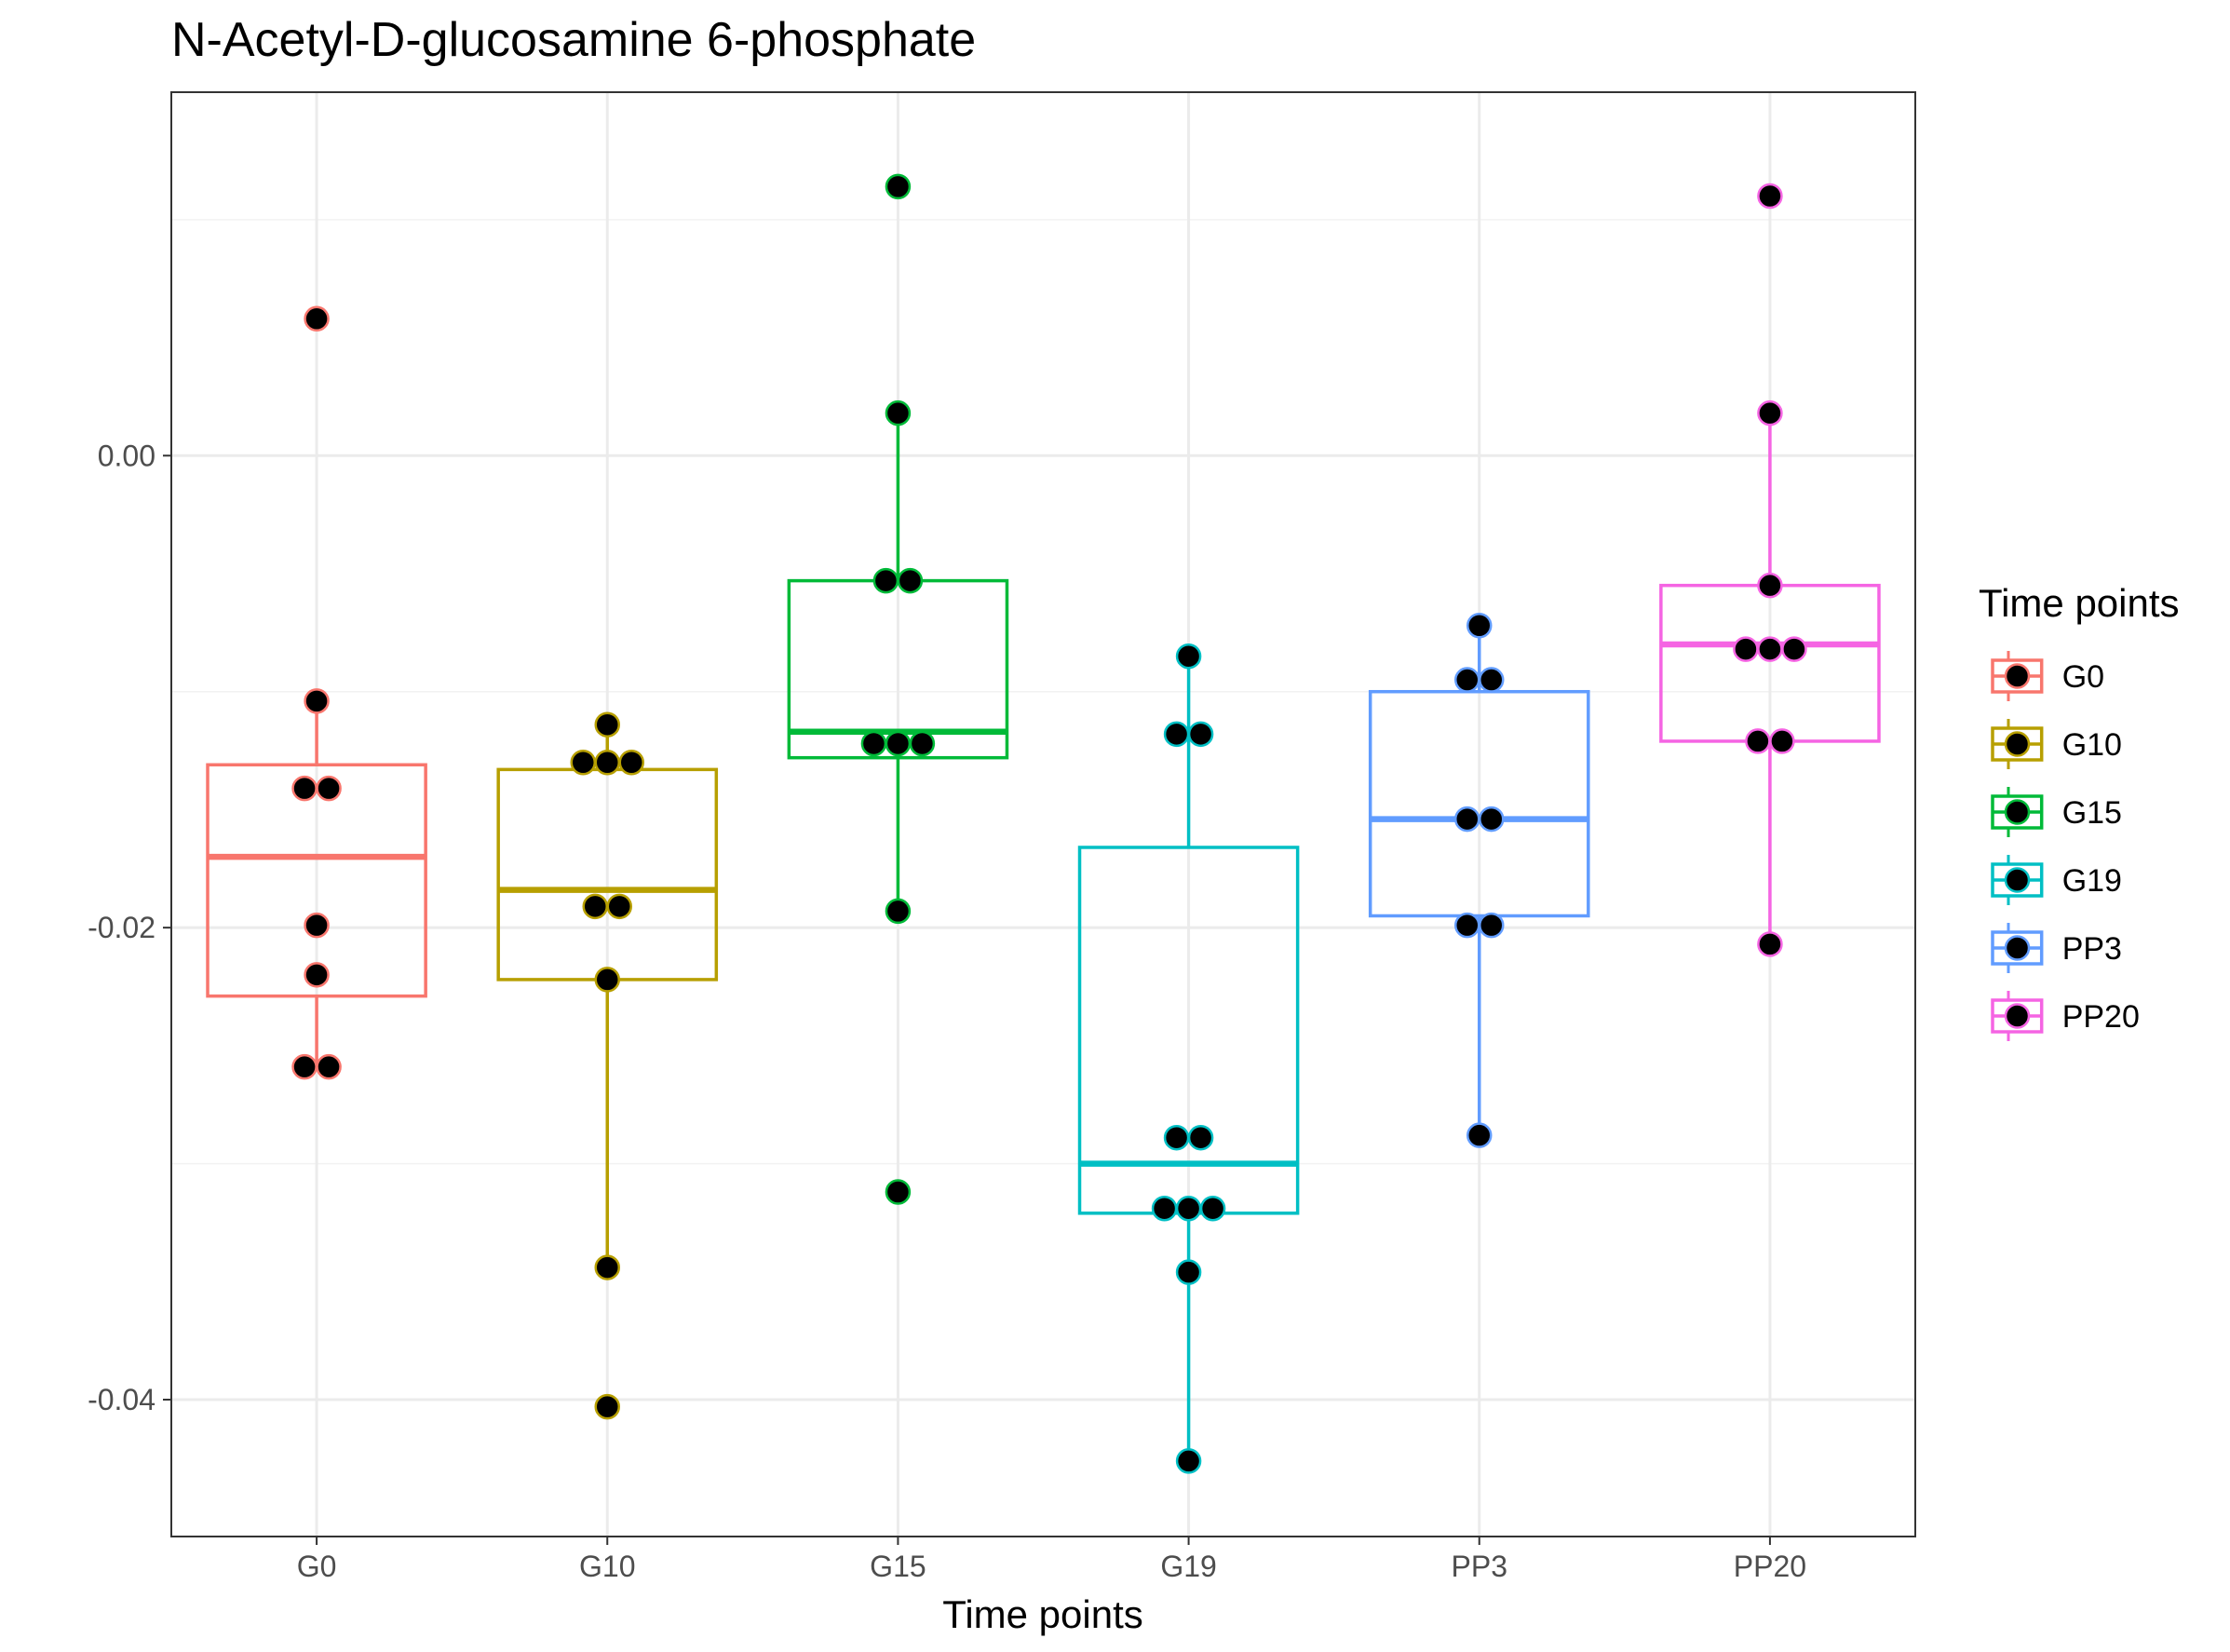  What do you see at coordinates (122, 1399) in the screenshot?
I see `y-tick-label: -0.04` at bounding box center [122, 1399].